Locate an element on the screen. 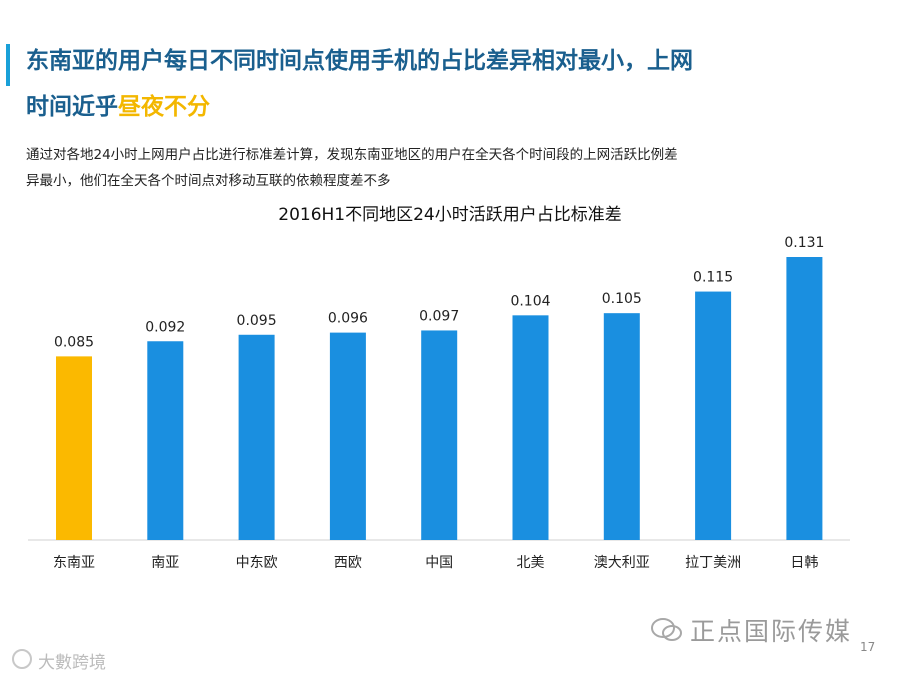 The image size is (900, 675). category-label: 拉丁美洲 is located at coordinates (713, 563).